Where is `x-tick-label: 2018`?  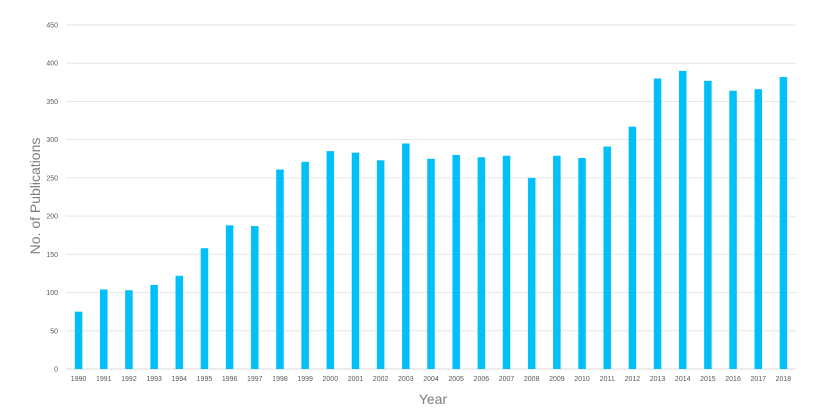 x-tick-label: 2018 is located at coordinates (784, 379).